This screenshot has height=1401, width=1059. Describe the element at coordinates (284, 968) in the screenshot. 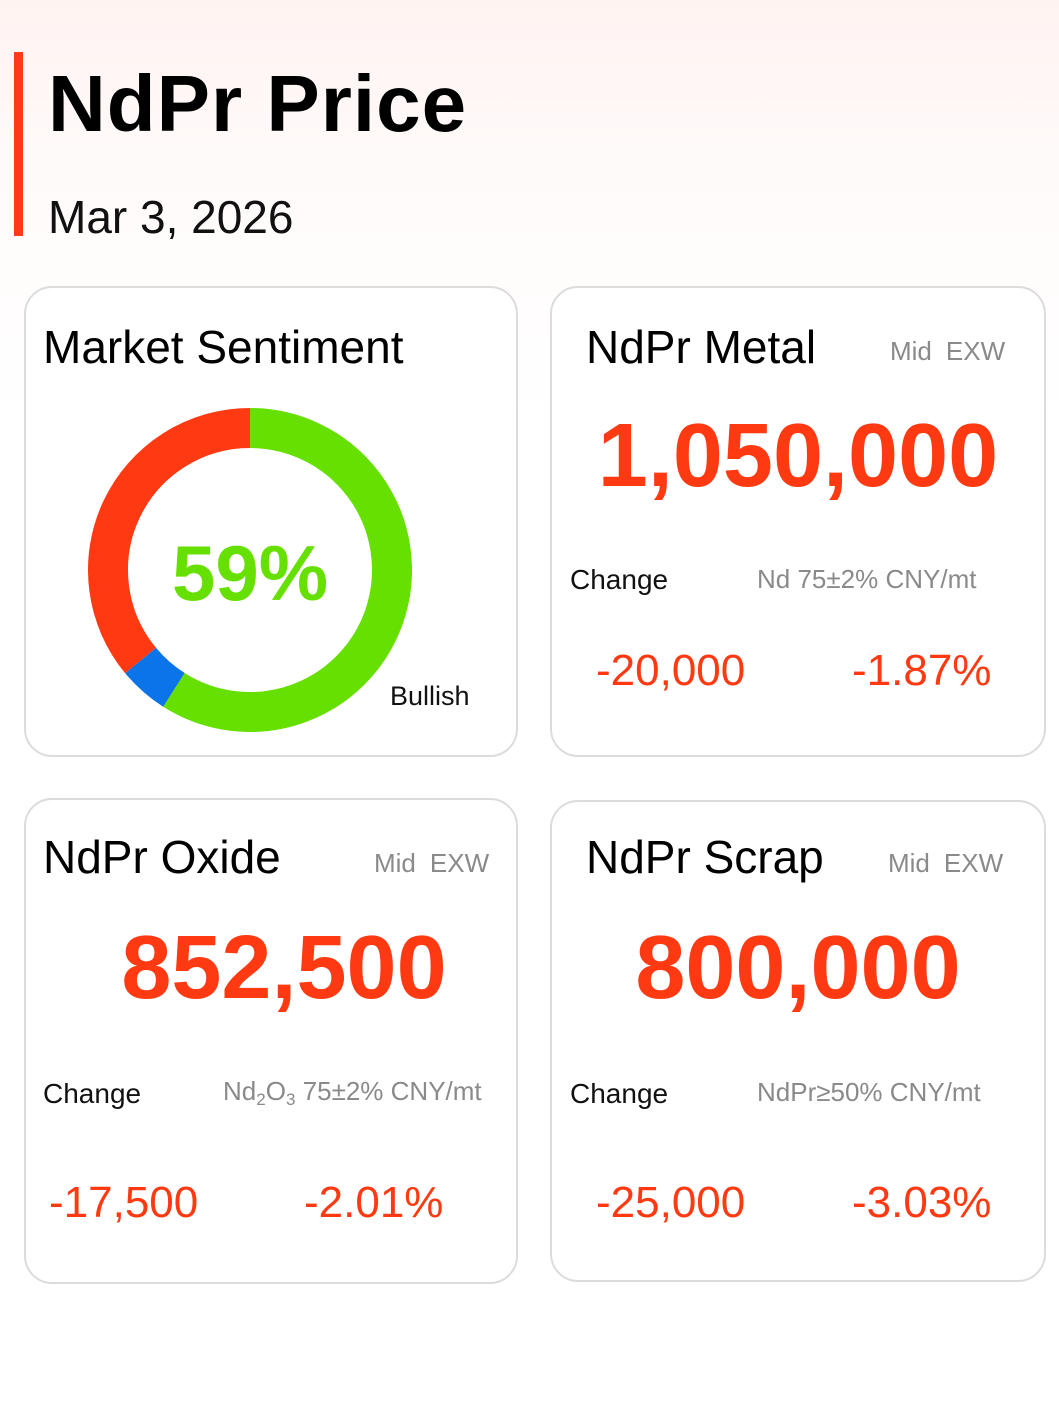

I see `price-value: 852,500` at that location.